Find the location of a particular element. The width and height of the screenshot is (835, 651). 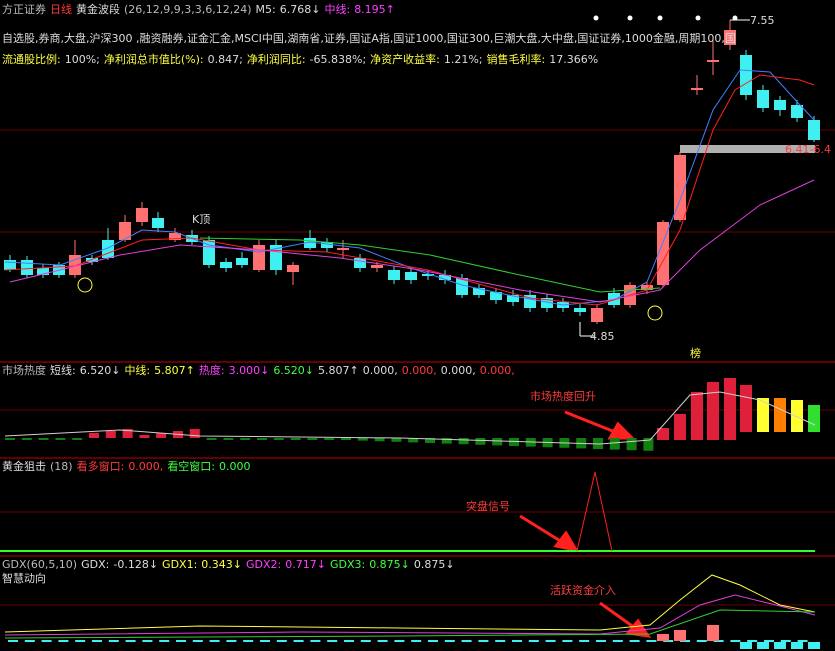

indicator: 黄金波段 is located at coordinates (98, 9).